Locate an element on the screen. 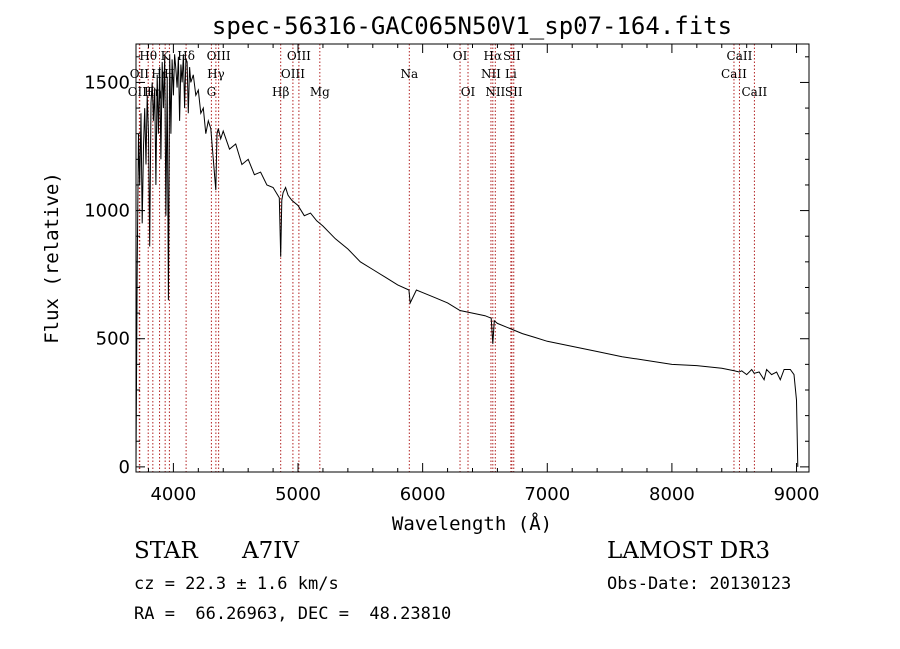  survey-name: LAMOST DR3 is located at coordinates (689, 551).